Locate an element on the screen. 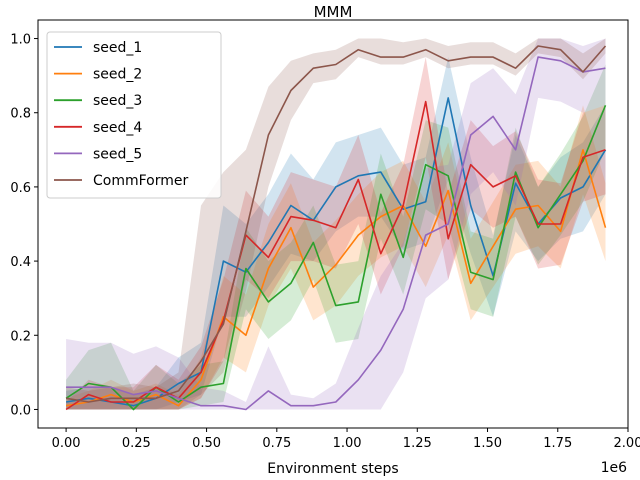 The width and height of the screenshot is (640, 480). legend-box is located at coordinates (134, 115).